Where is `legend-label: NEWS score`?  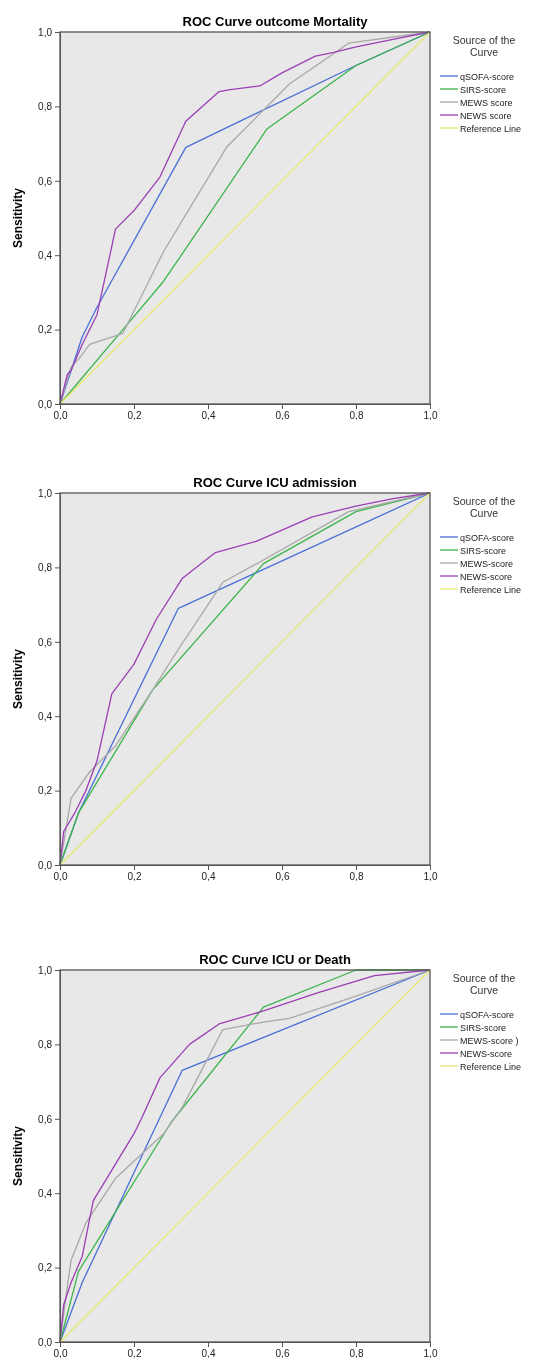 legend-label: NEWS score is located at coordinates (486, 115).